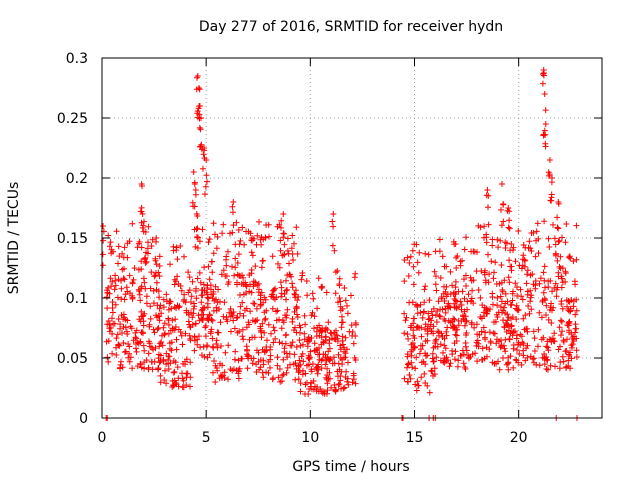 This screenshot has height=480, width=640. What do you see at coordinates (102, 438) in the screenshot?
I see `x-tick-label: 0` at bounding box center [102, 438].